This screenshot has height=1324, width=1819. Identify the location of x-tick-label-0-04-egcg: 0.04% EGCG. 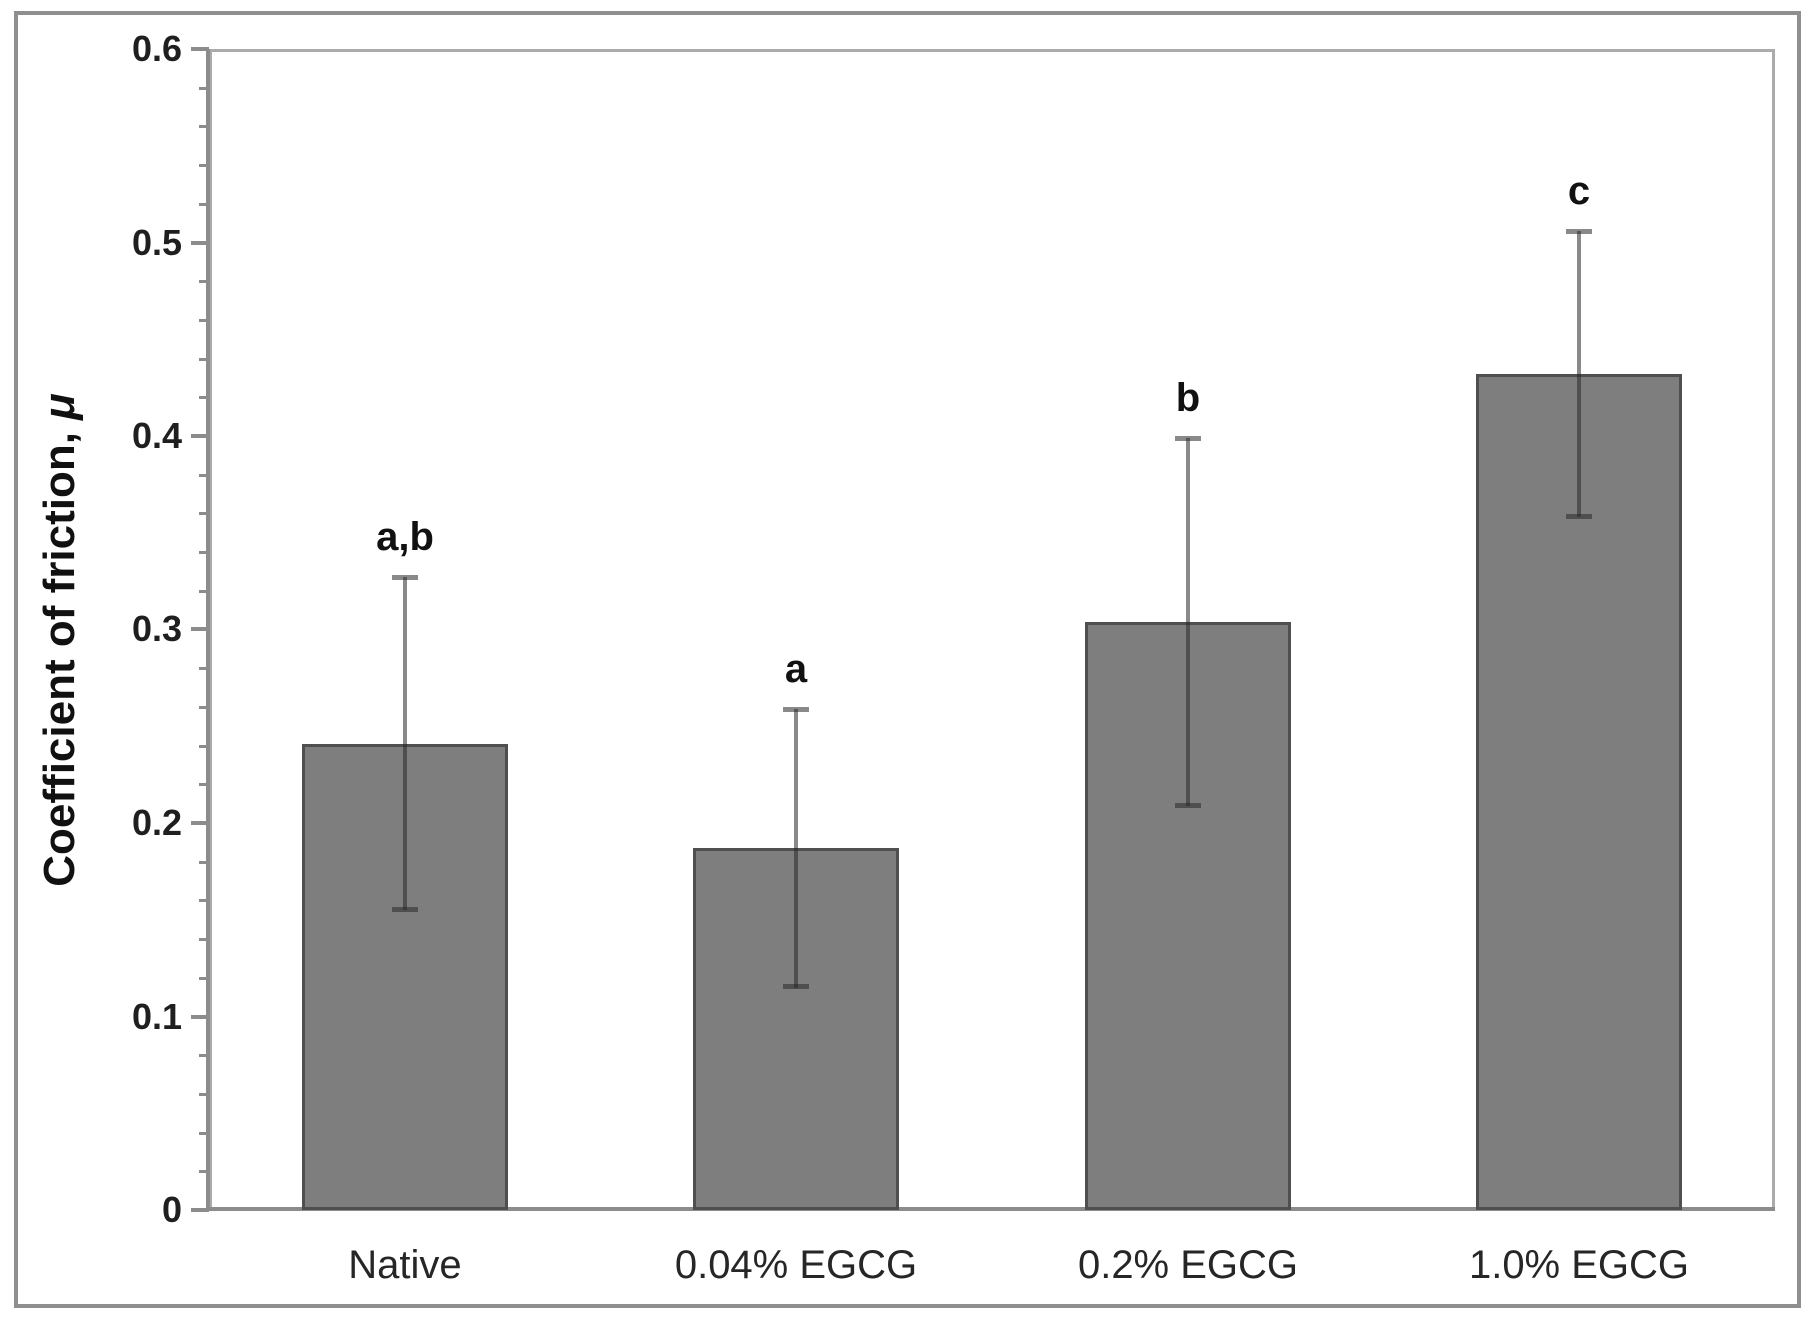
(796, 1265).